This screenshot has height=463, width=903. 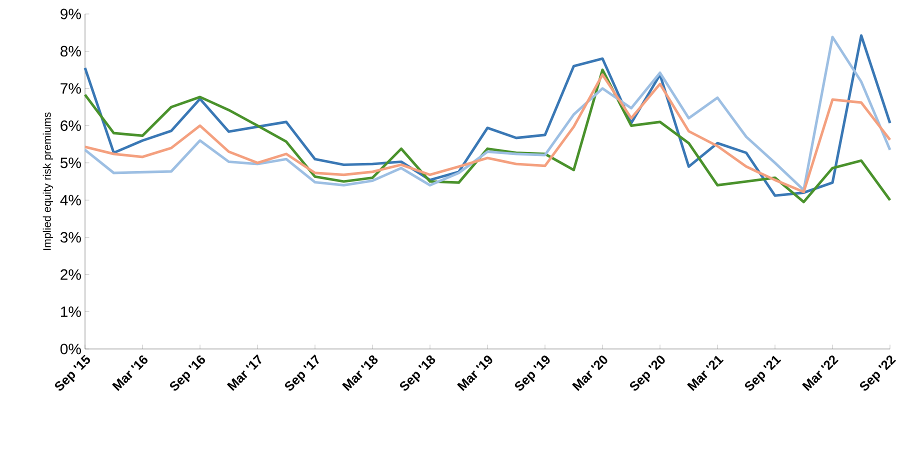 What do you see at coordinates (244, 372) in the screenshot?
I see `x-tick-label: Mar '17` at bounding box center [244, 372].